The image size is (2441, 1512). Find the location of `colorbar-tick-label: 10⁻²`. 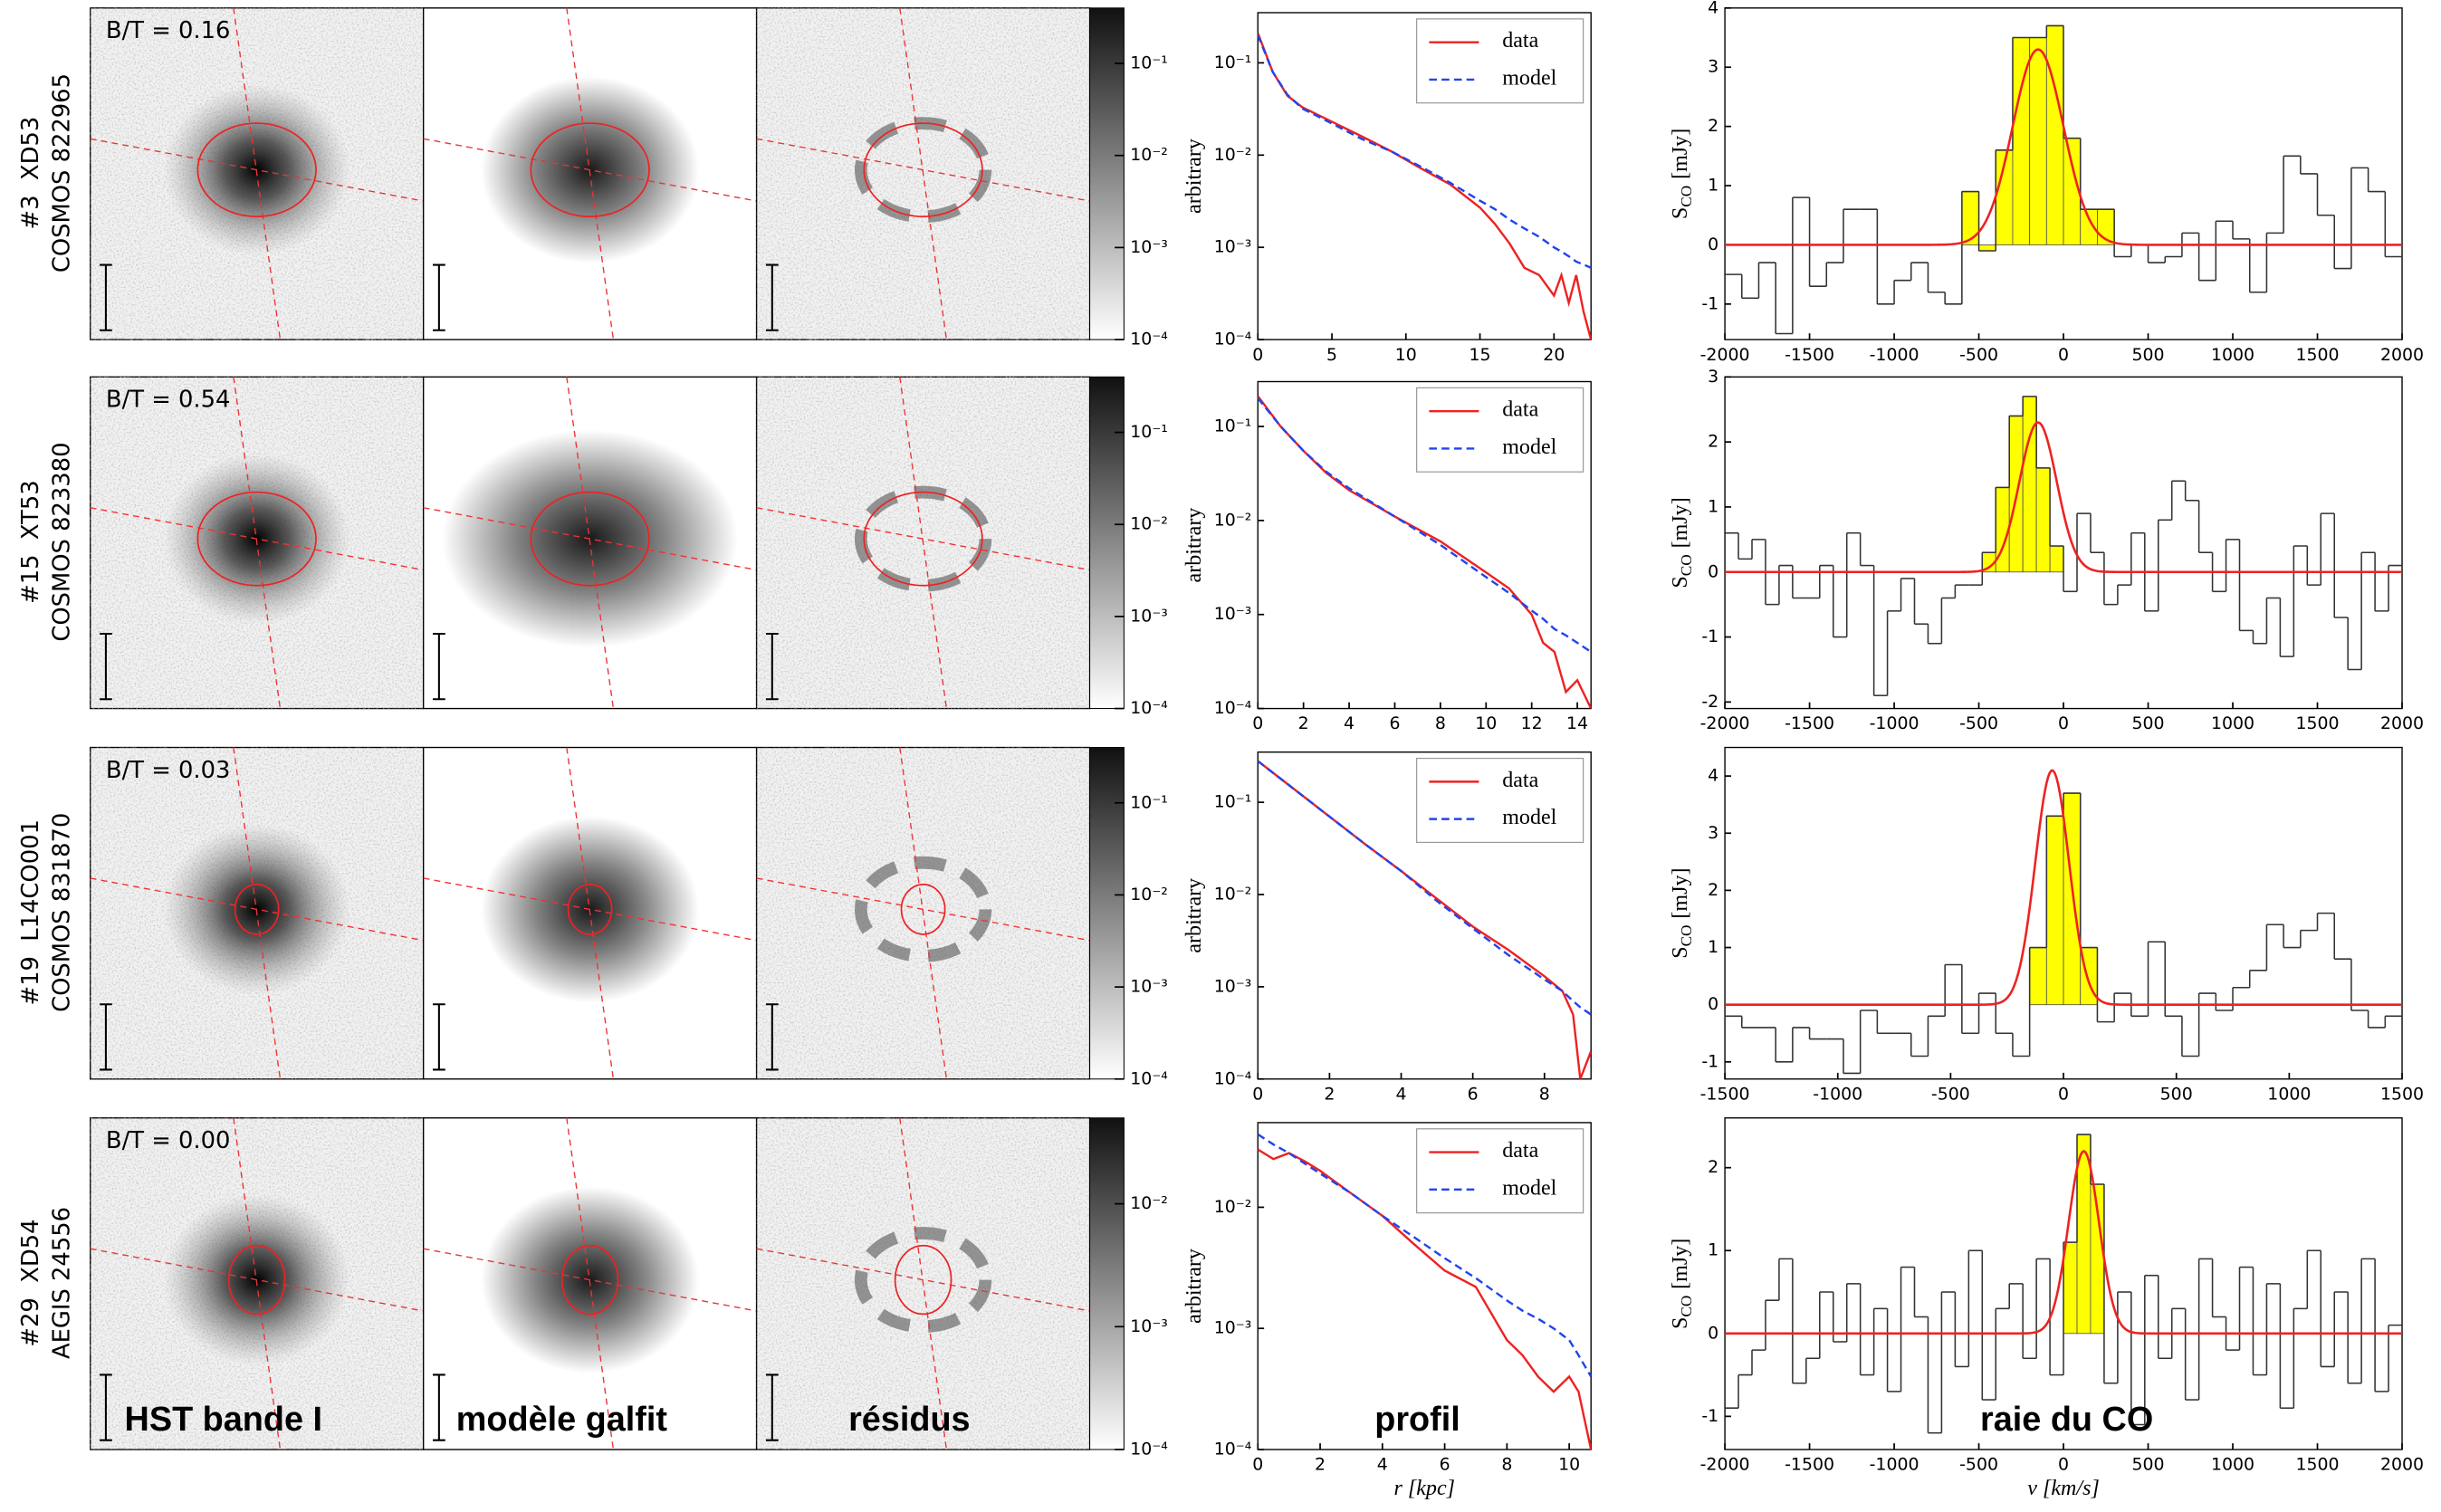

colorbar-tick-label: 10⁻² is located at coordinates (1149, 155).